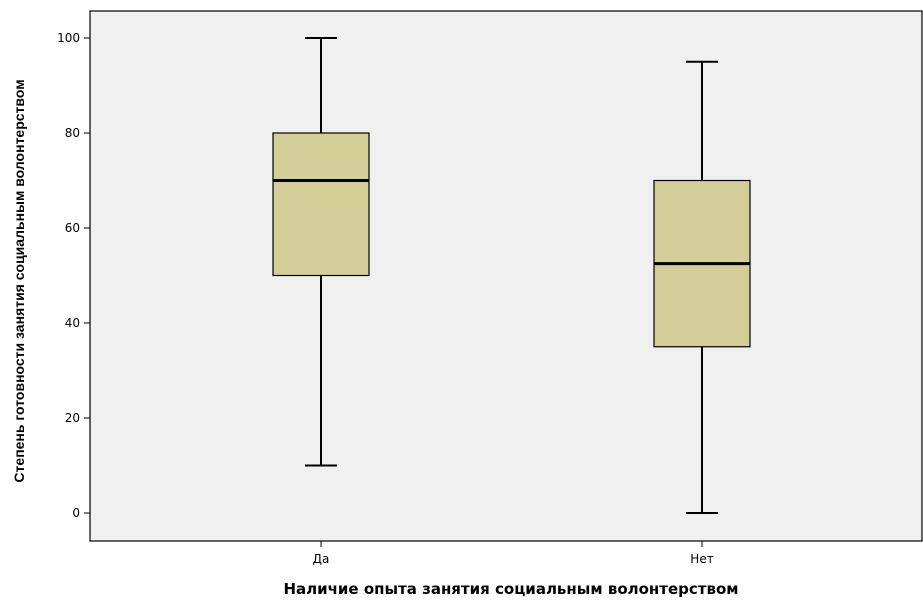 The width and height of the screenshot is (923, 602). I want to click on y-axis-ticks: 0 20 40 60 80 100, so click(73, 275).